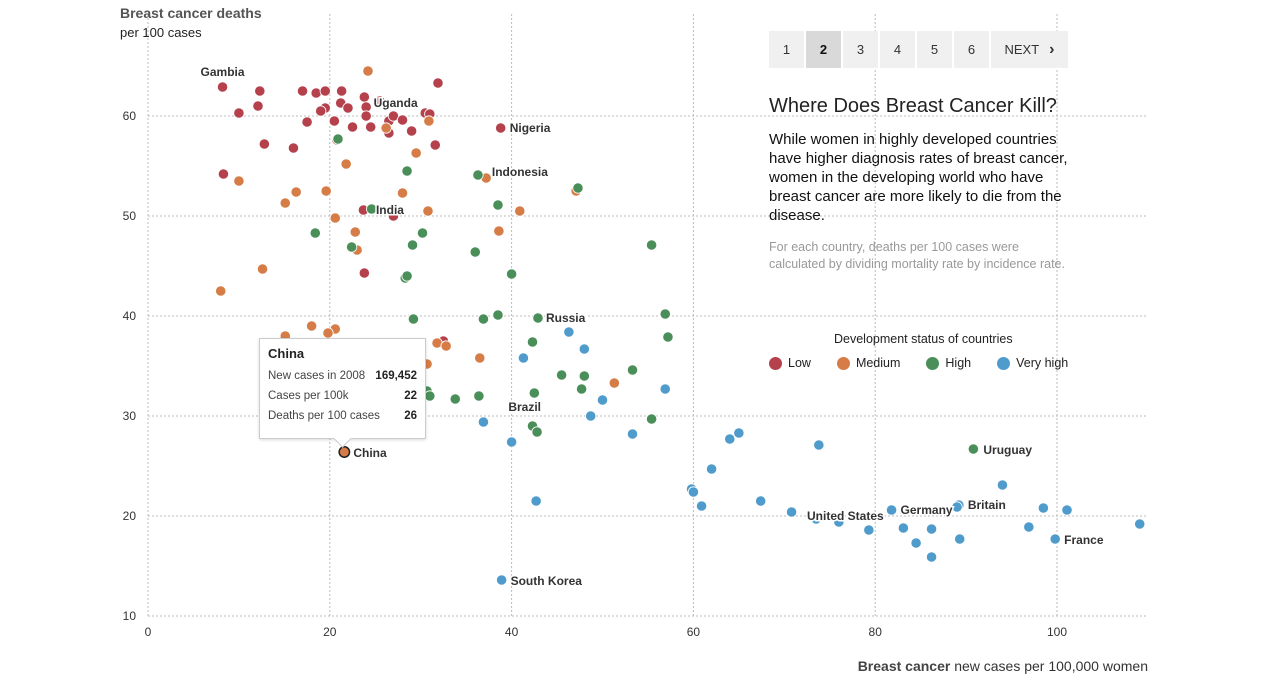 This screenshot has width=1280, height=684. I want to click on next-button: NEXT ›, so click(1029, 49).